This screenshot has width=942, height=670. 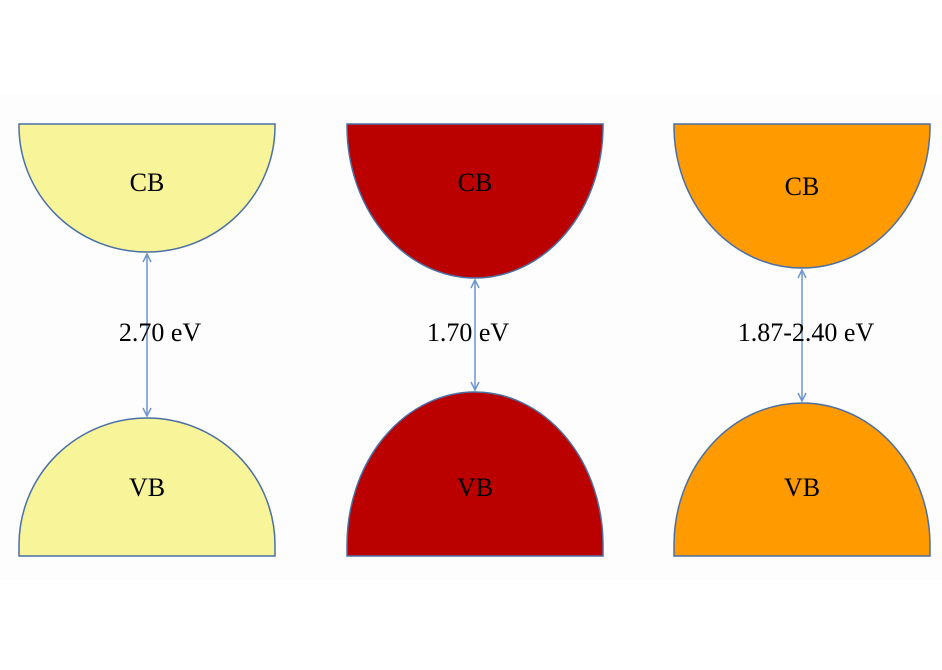 What do you see at coordinates (468, 332) in the screenshot?
I see `gap-label: 1.70 eV` at bounding box center [468, 332].